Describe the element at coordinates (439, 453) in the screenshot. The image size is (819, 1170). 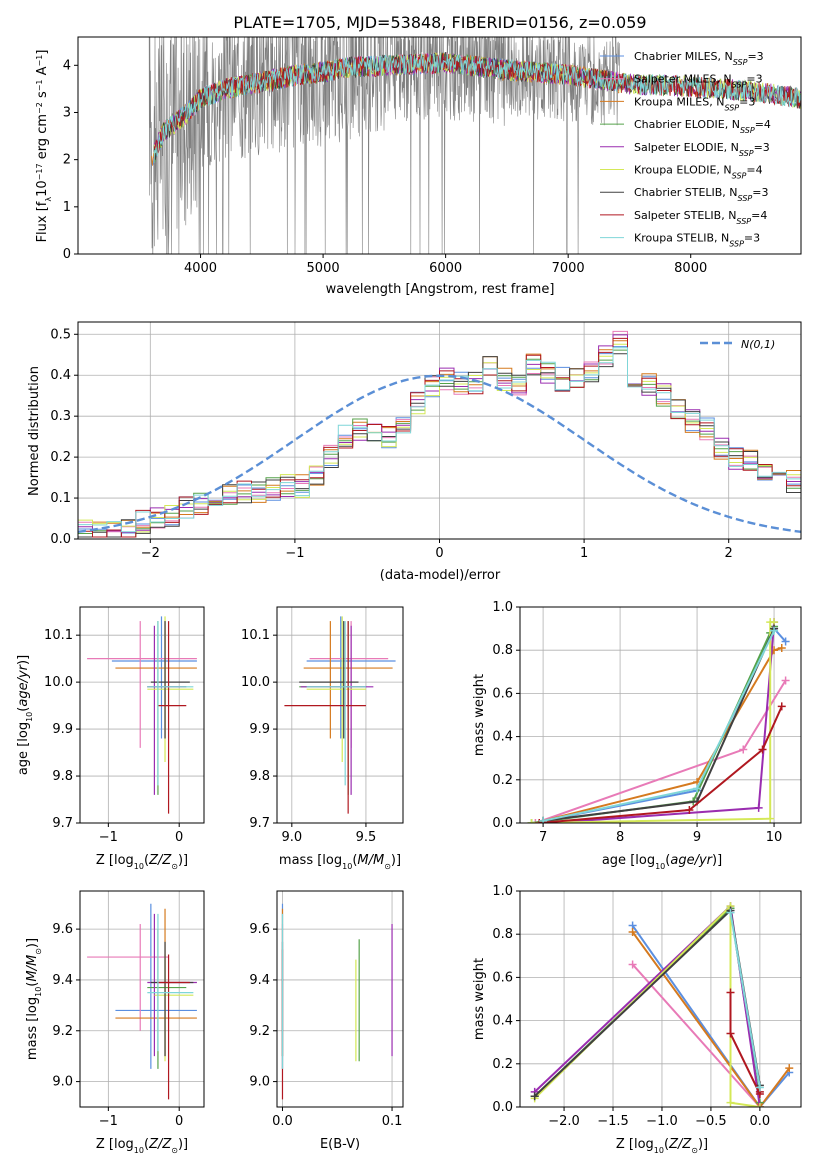
I see `normal-curve` at that location.